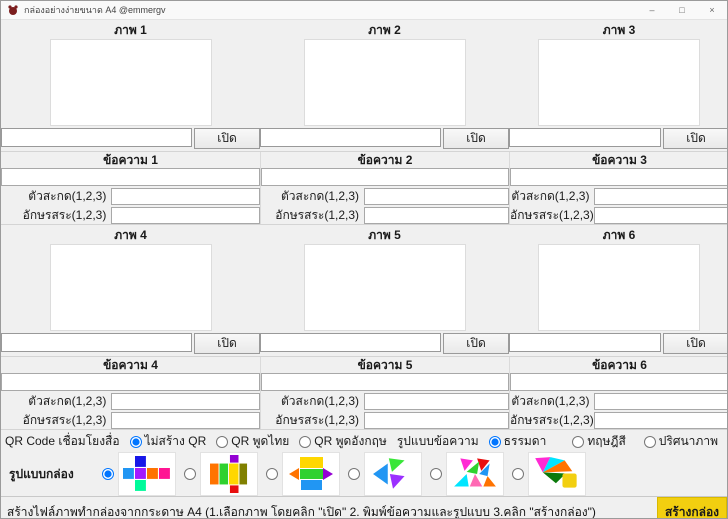 The image size is (728, 519). I want to click on text-panel-2: ข้อความ 2 ตัวสะกด(1,2,3) อักษรสระ(1,2,3), so click(384, 188).